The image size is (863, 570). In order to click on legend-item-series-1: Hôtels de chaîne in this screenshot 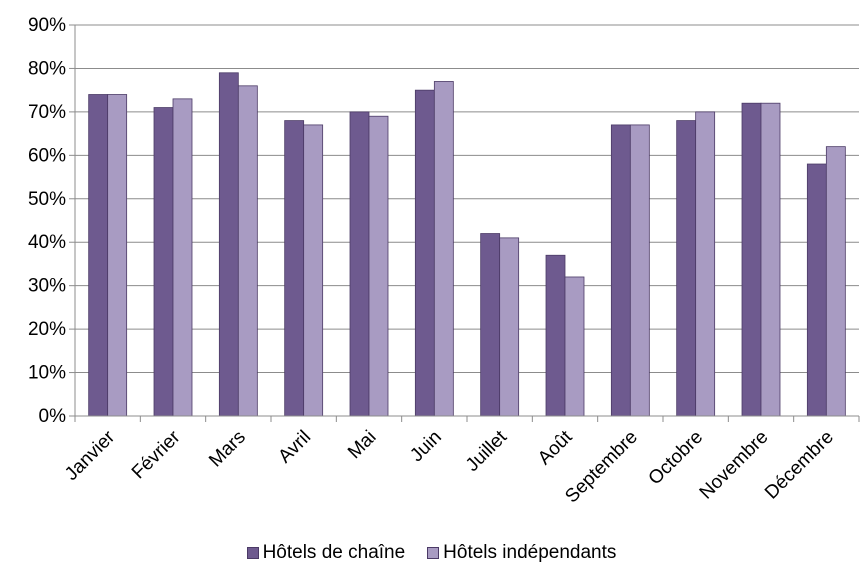, I will do `click(326, 553)`.